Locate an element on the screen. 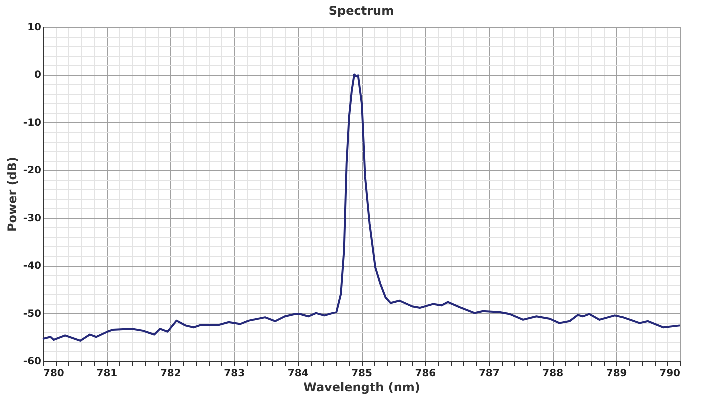 The width and height of the screenshot is (711, 420). y-tick-label: 10 is located at coordinates (35, 28).